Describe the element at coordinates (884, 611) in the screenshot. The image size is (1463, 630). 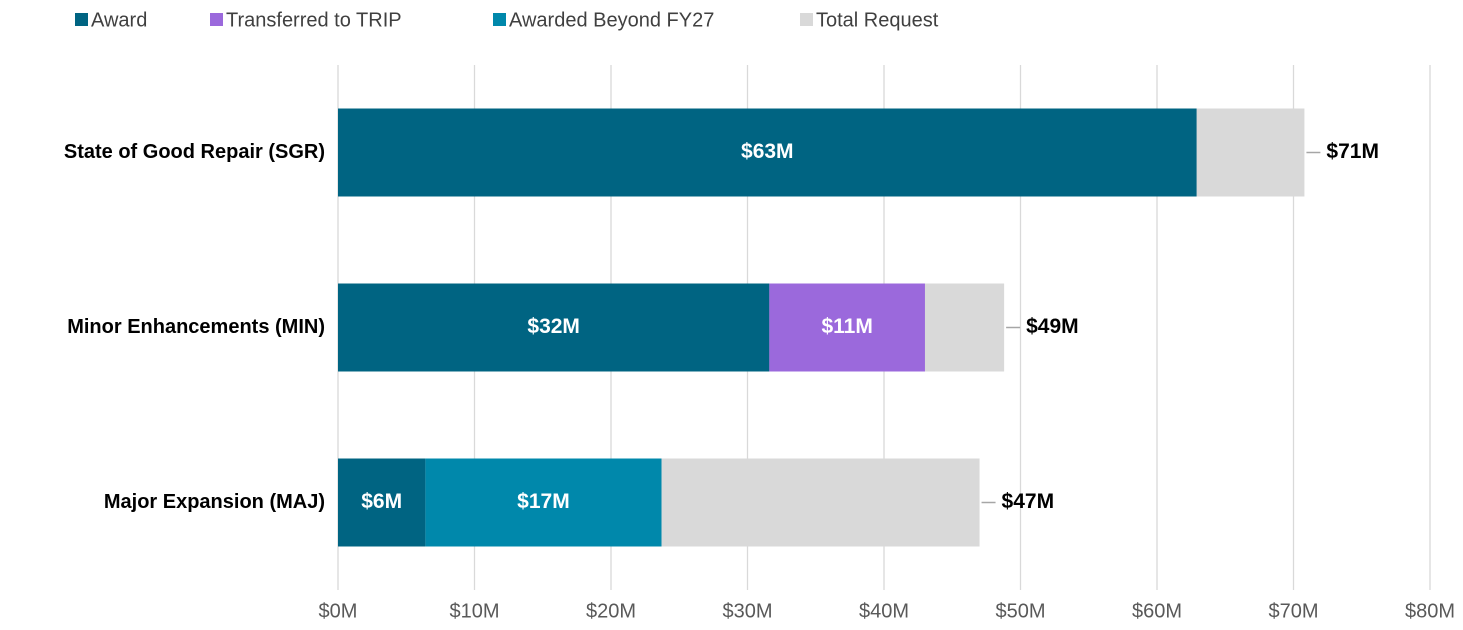
I see `x-tick-label: $40M` at that location.